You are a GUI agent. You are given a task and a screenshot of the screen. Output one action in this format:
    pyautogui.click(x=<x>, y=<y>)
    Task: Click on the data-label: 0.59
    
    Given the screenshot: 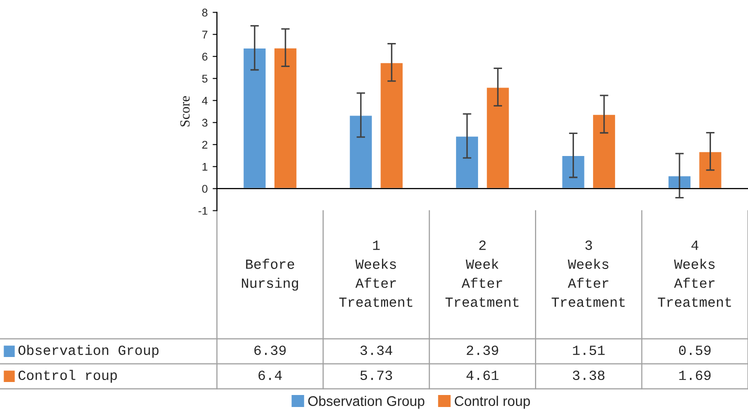 What is the action you would take?
    pyautogui.click(x=695, y=351)
    